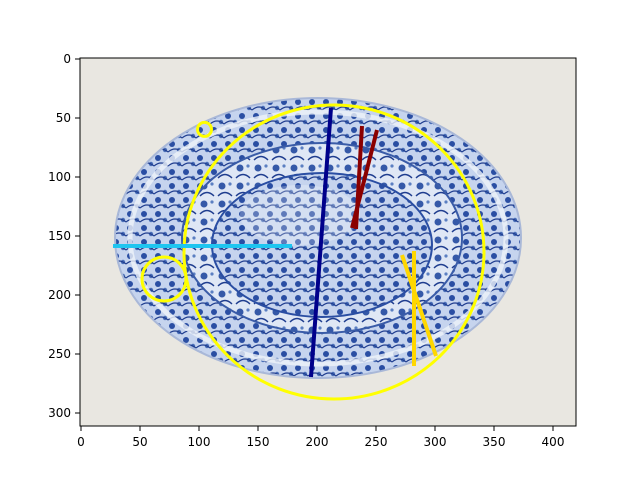 The image size is (640, 480). I want to click on x-tick-label: 100, so click(199, 442).